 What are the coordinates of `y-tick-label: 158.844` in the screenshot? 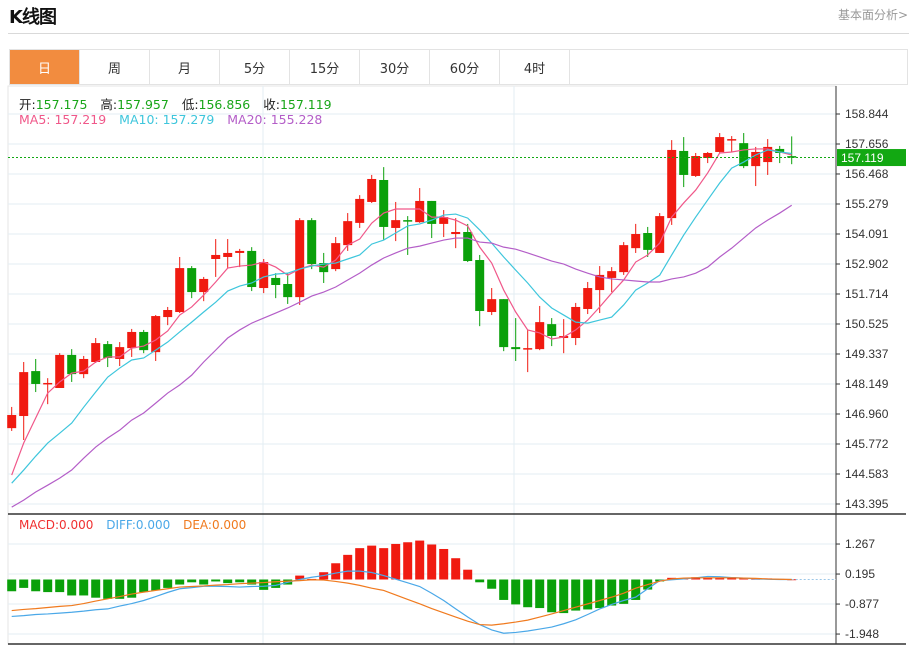 It's located at (867, 114).